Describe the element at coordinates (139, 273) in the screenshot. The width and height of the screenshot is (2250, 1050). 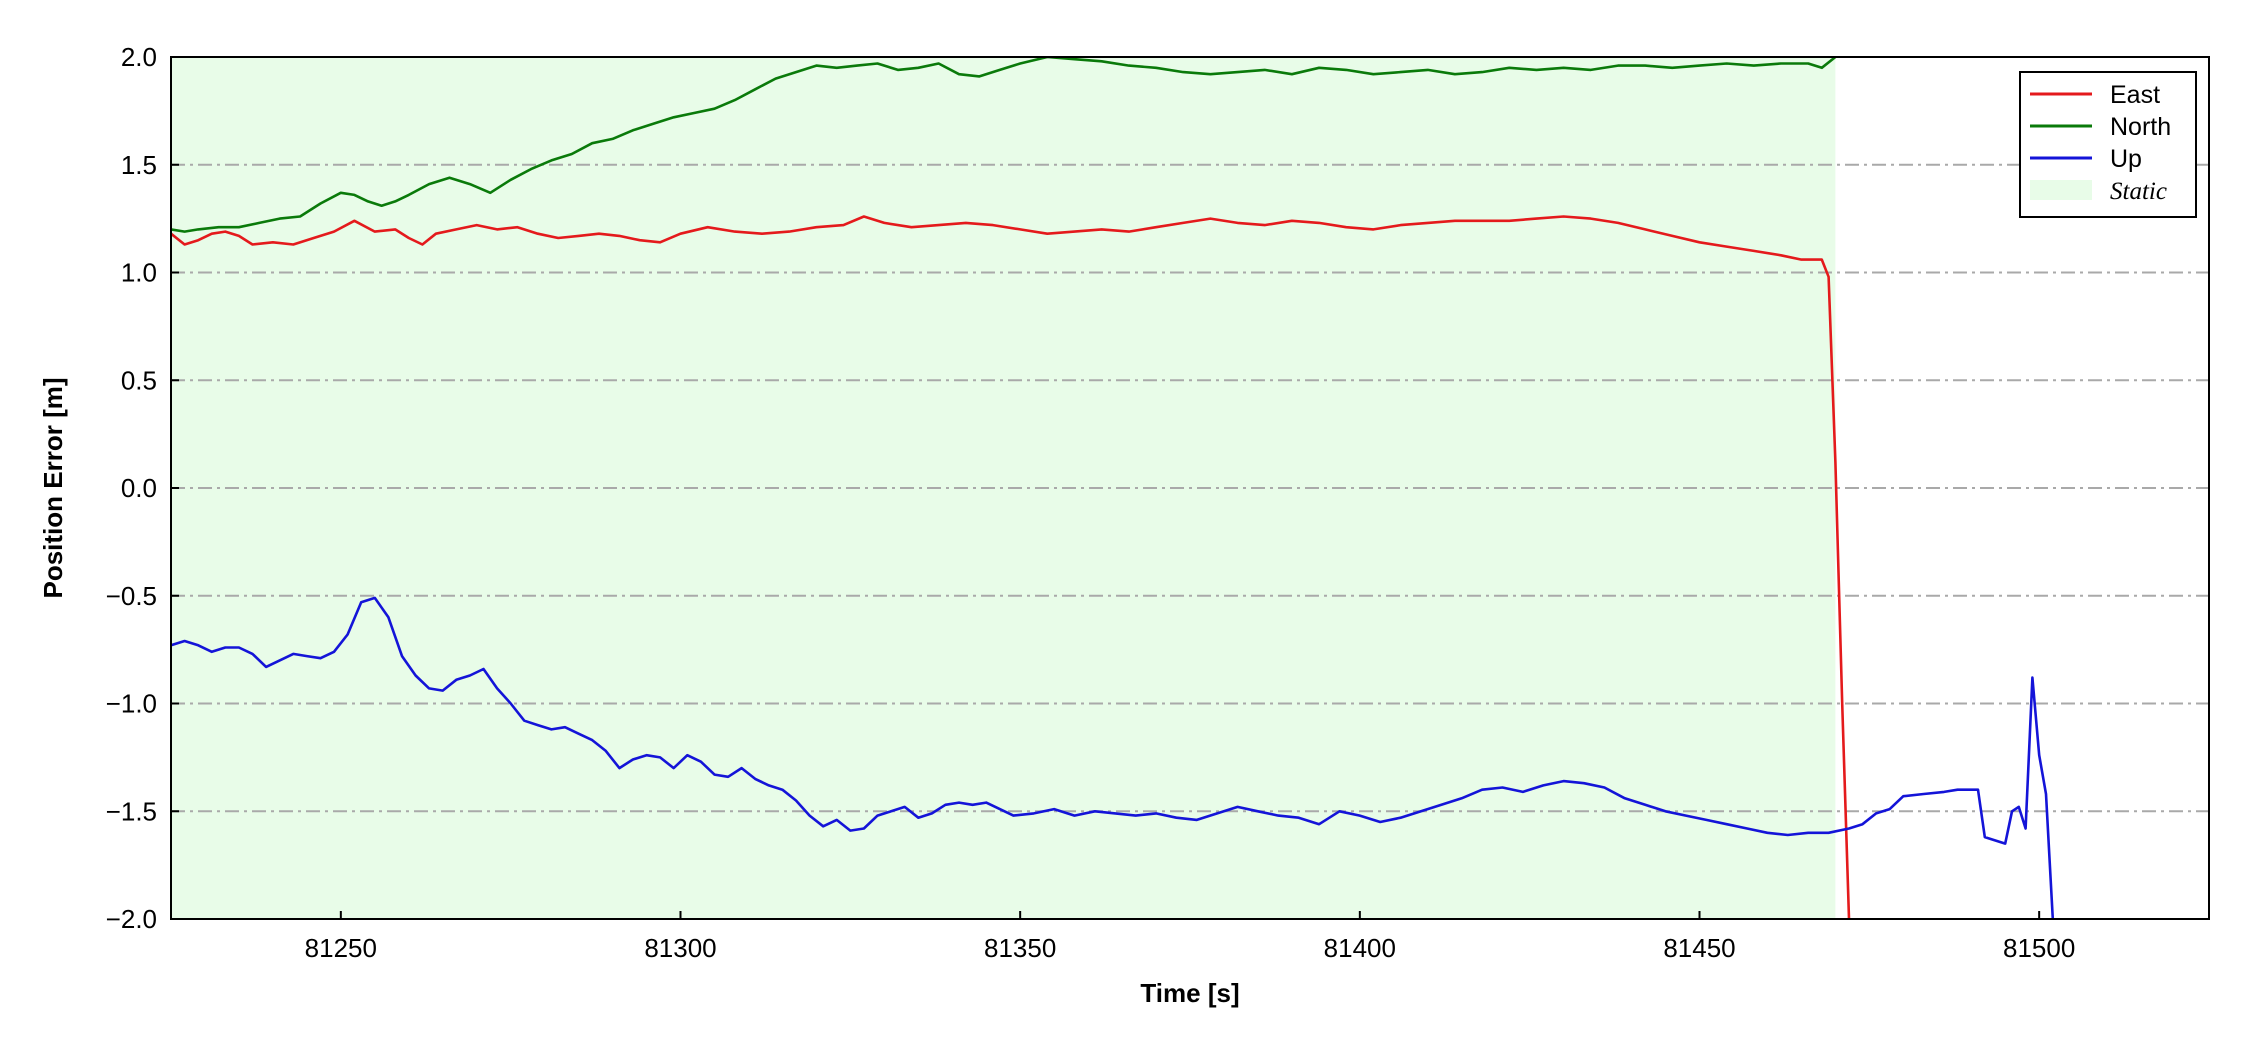
I see `y-tick-label: 1.0` at that location.